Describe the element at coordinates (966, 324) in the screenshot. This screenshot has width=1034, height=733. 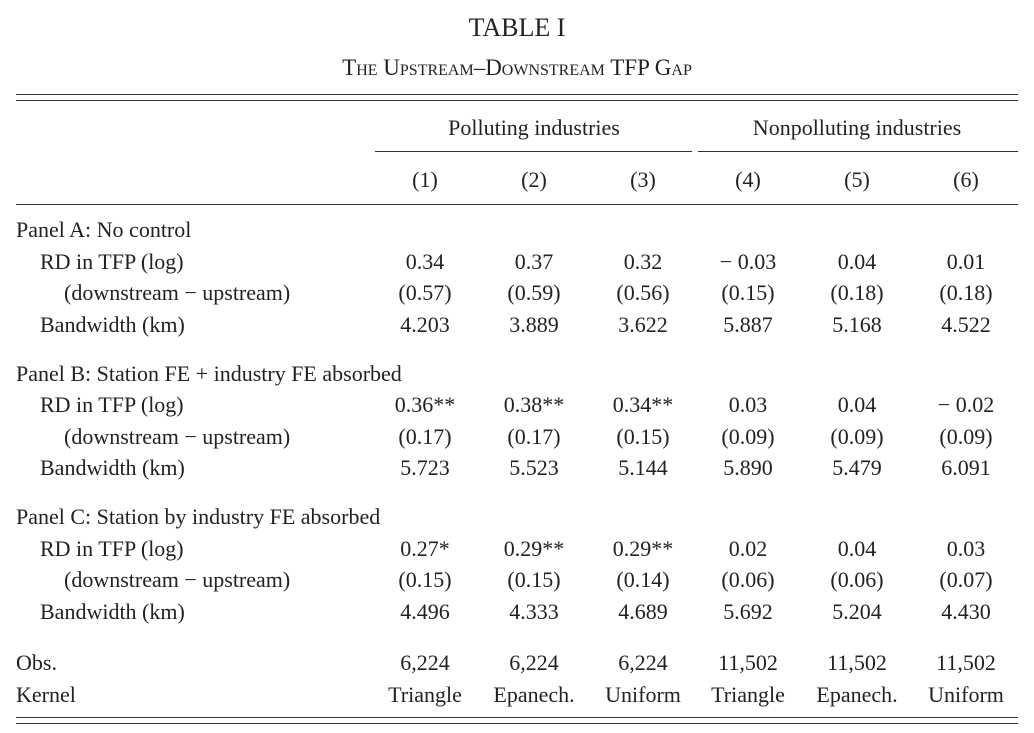
I see `cell: 4.522` at that location.